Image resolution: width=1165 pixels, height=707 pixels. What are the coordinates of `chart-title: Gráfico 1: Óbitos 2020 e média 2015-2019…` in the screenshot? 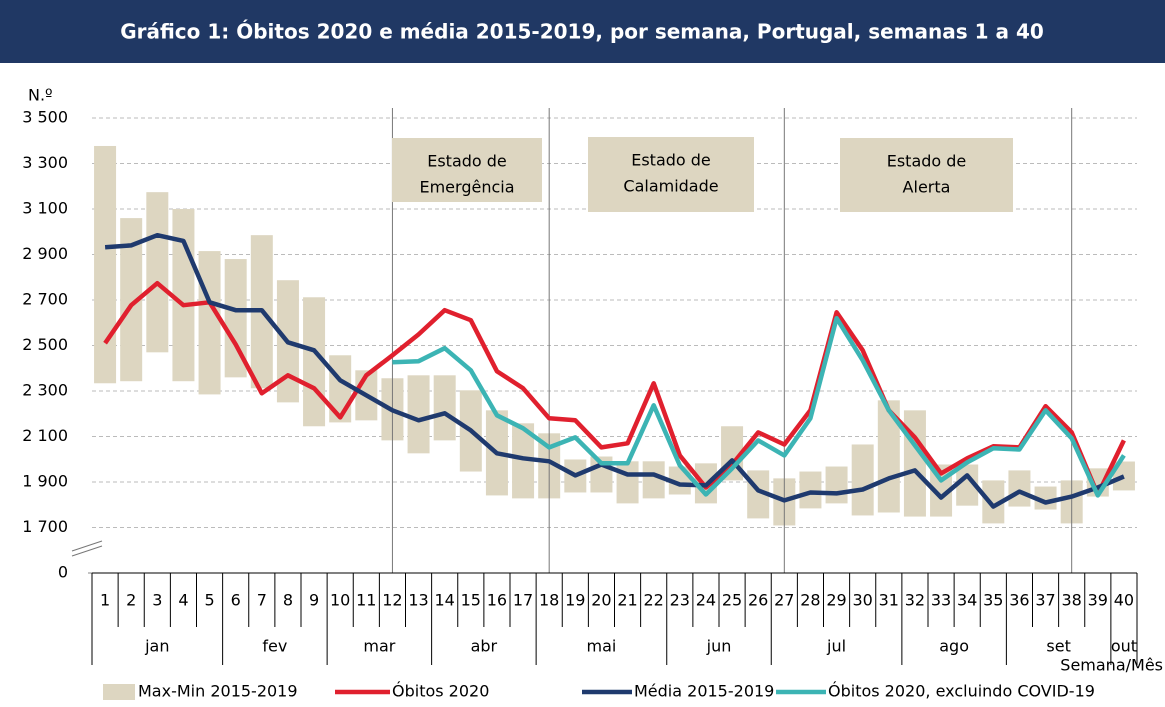 It's located at (582, 32).